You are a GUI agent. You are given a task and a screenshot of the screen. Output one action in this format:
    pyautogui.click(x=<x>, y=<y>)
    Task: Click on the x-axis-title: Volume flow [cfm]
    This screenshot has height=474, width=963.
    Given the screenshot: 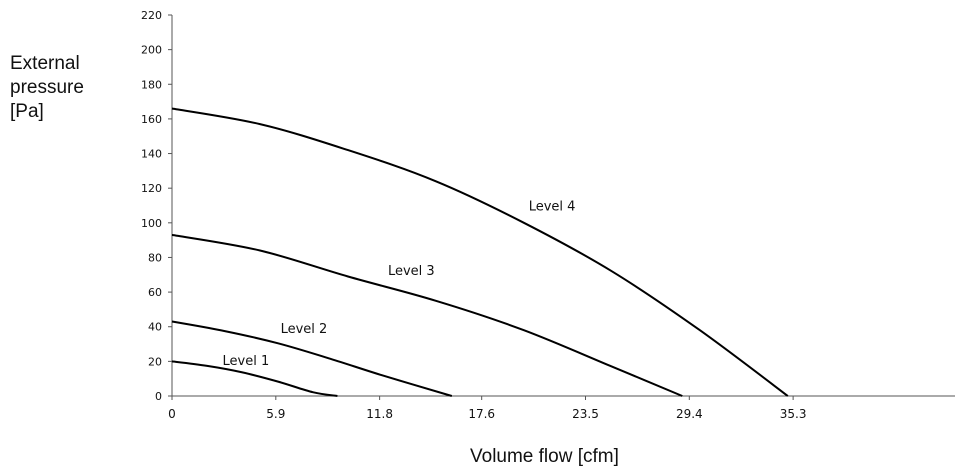 What is the action you would take?
    pyautogui.click(x=544, y=456)
    